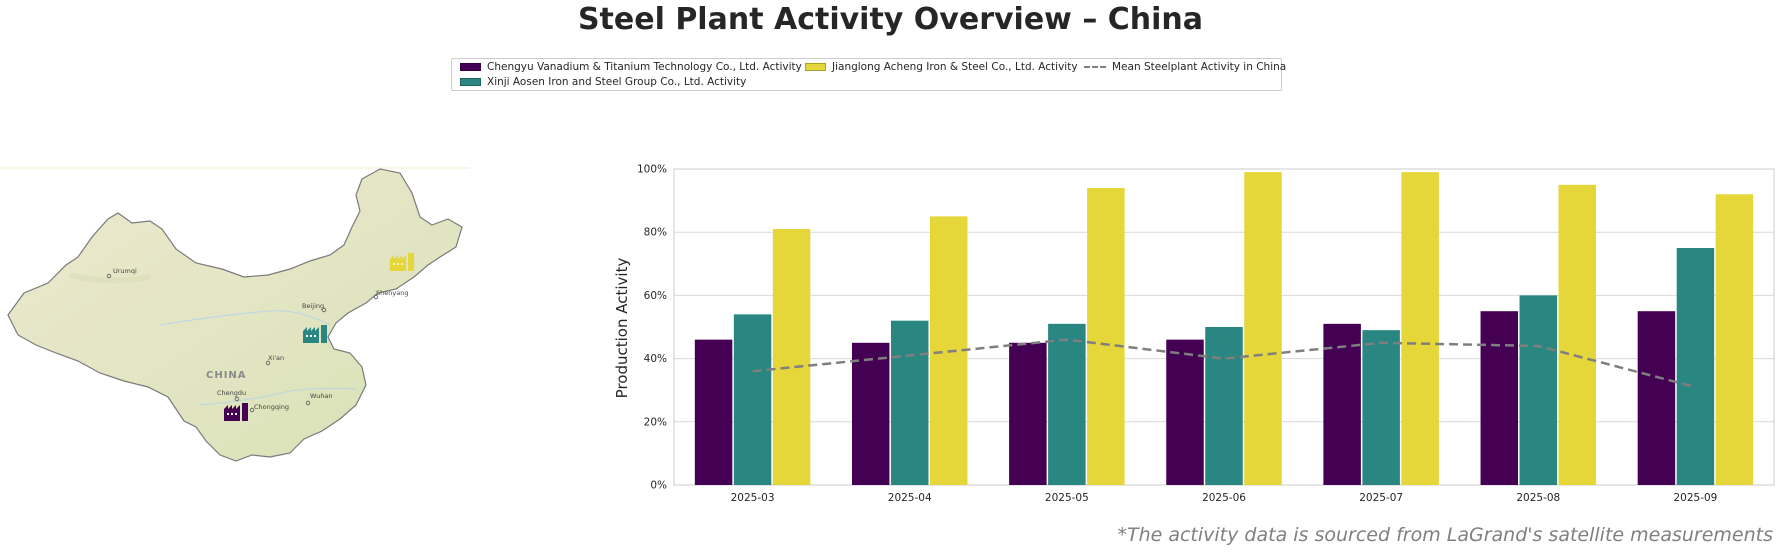 The width and height of the screenshot is (1781, 554). What do you see at coordinates (315, 334) in the screenshot?
I see `xinji-plant-icon` at bounding box center [315, 334].